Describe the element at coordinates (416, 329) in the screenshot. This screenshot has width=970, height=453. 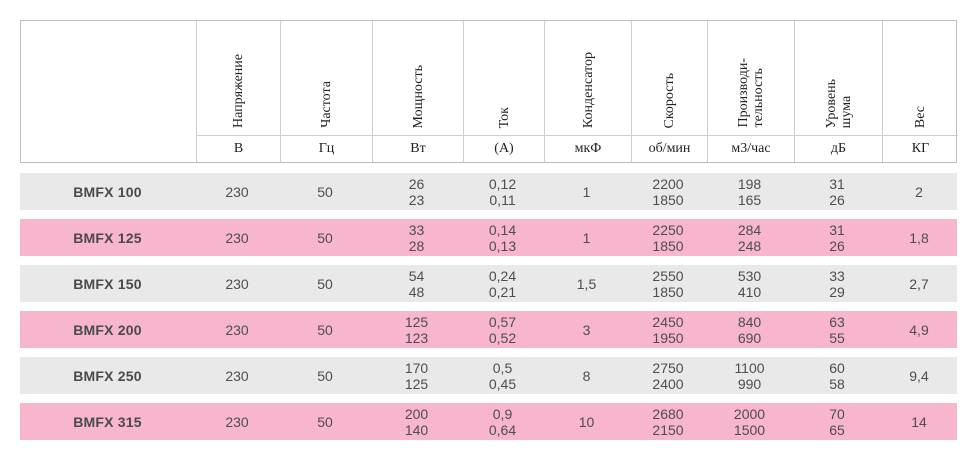
I see `cell-power: 125 123` at that location.